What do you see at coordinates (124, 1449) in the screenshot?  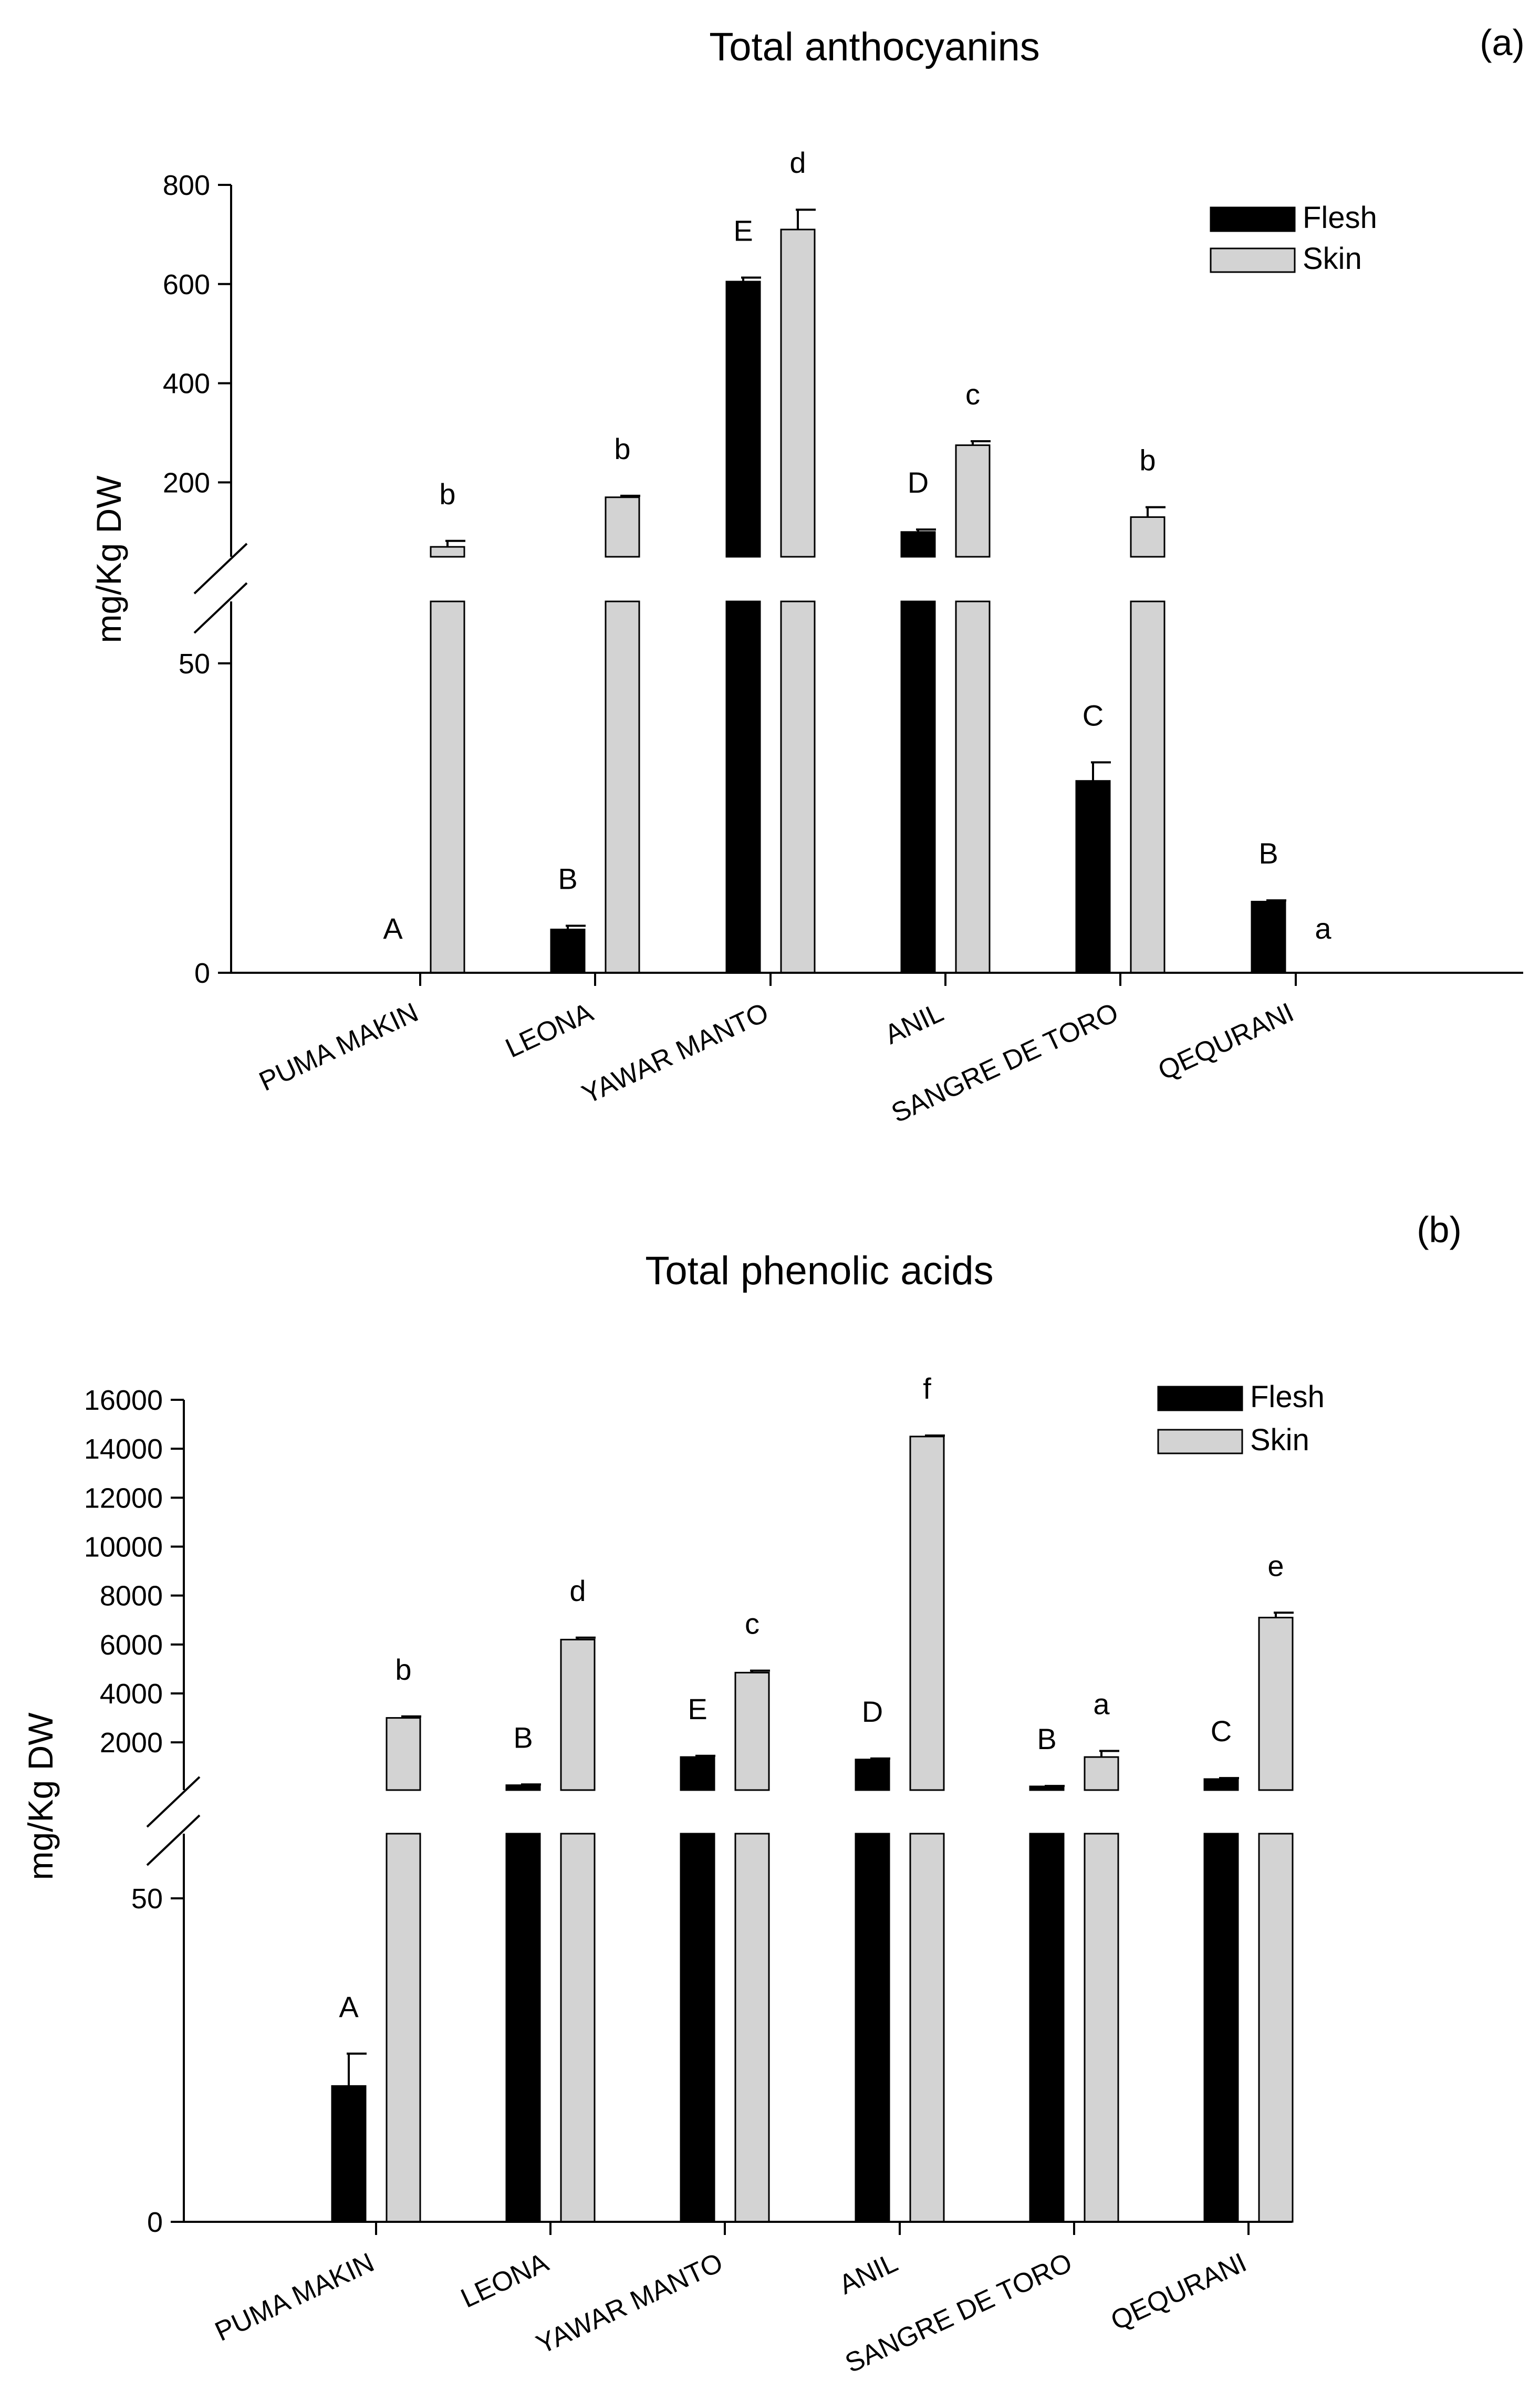 I see `y-tick-label: 14000` at bounding box center [124, 1449].